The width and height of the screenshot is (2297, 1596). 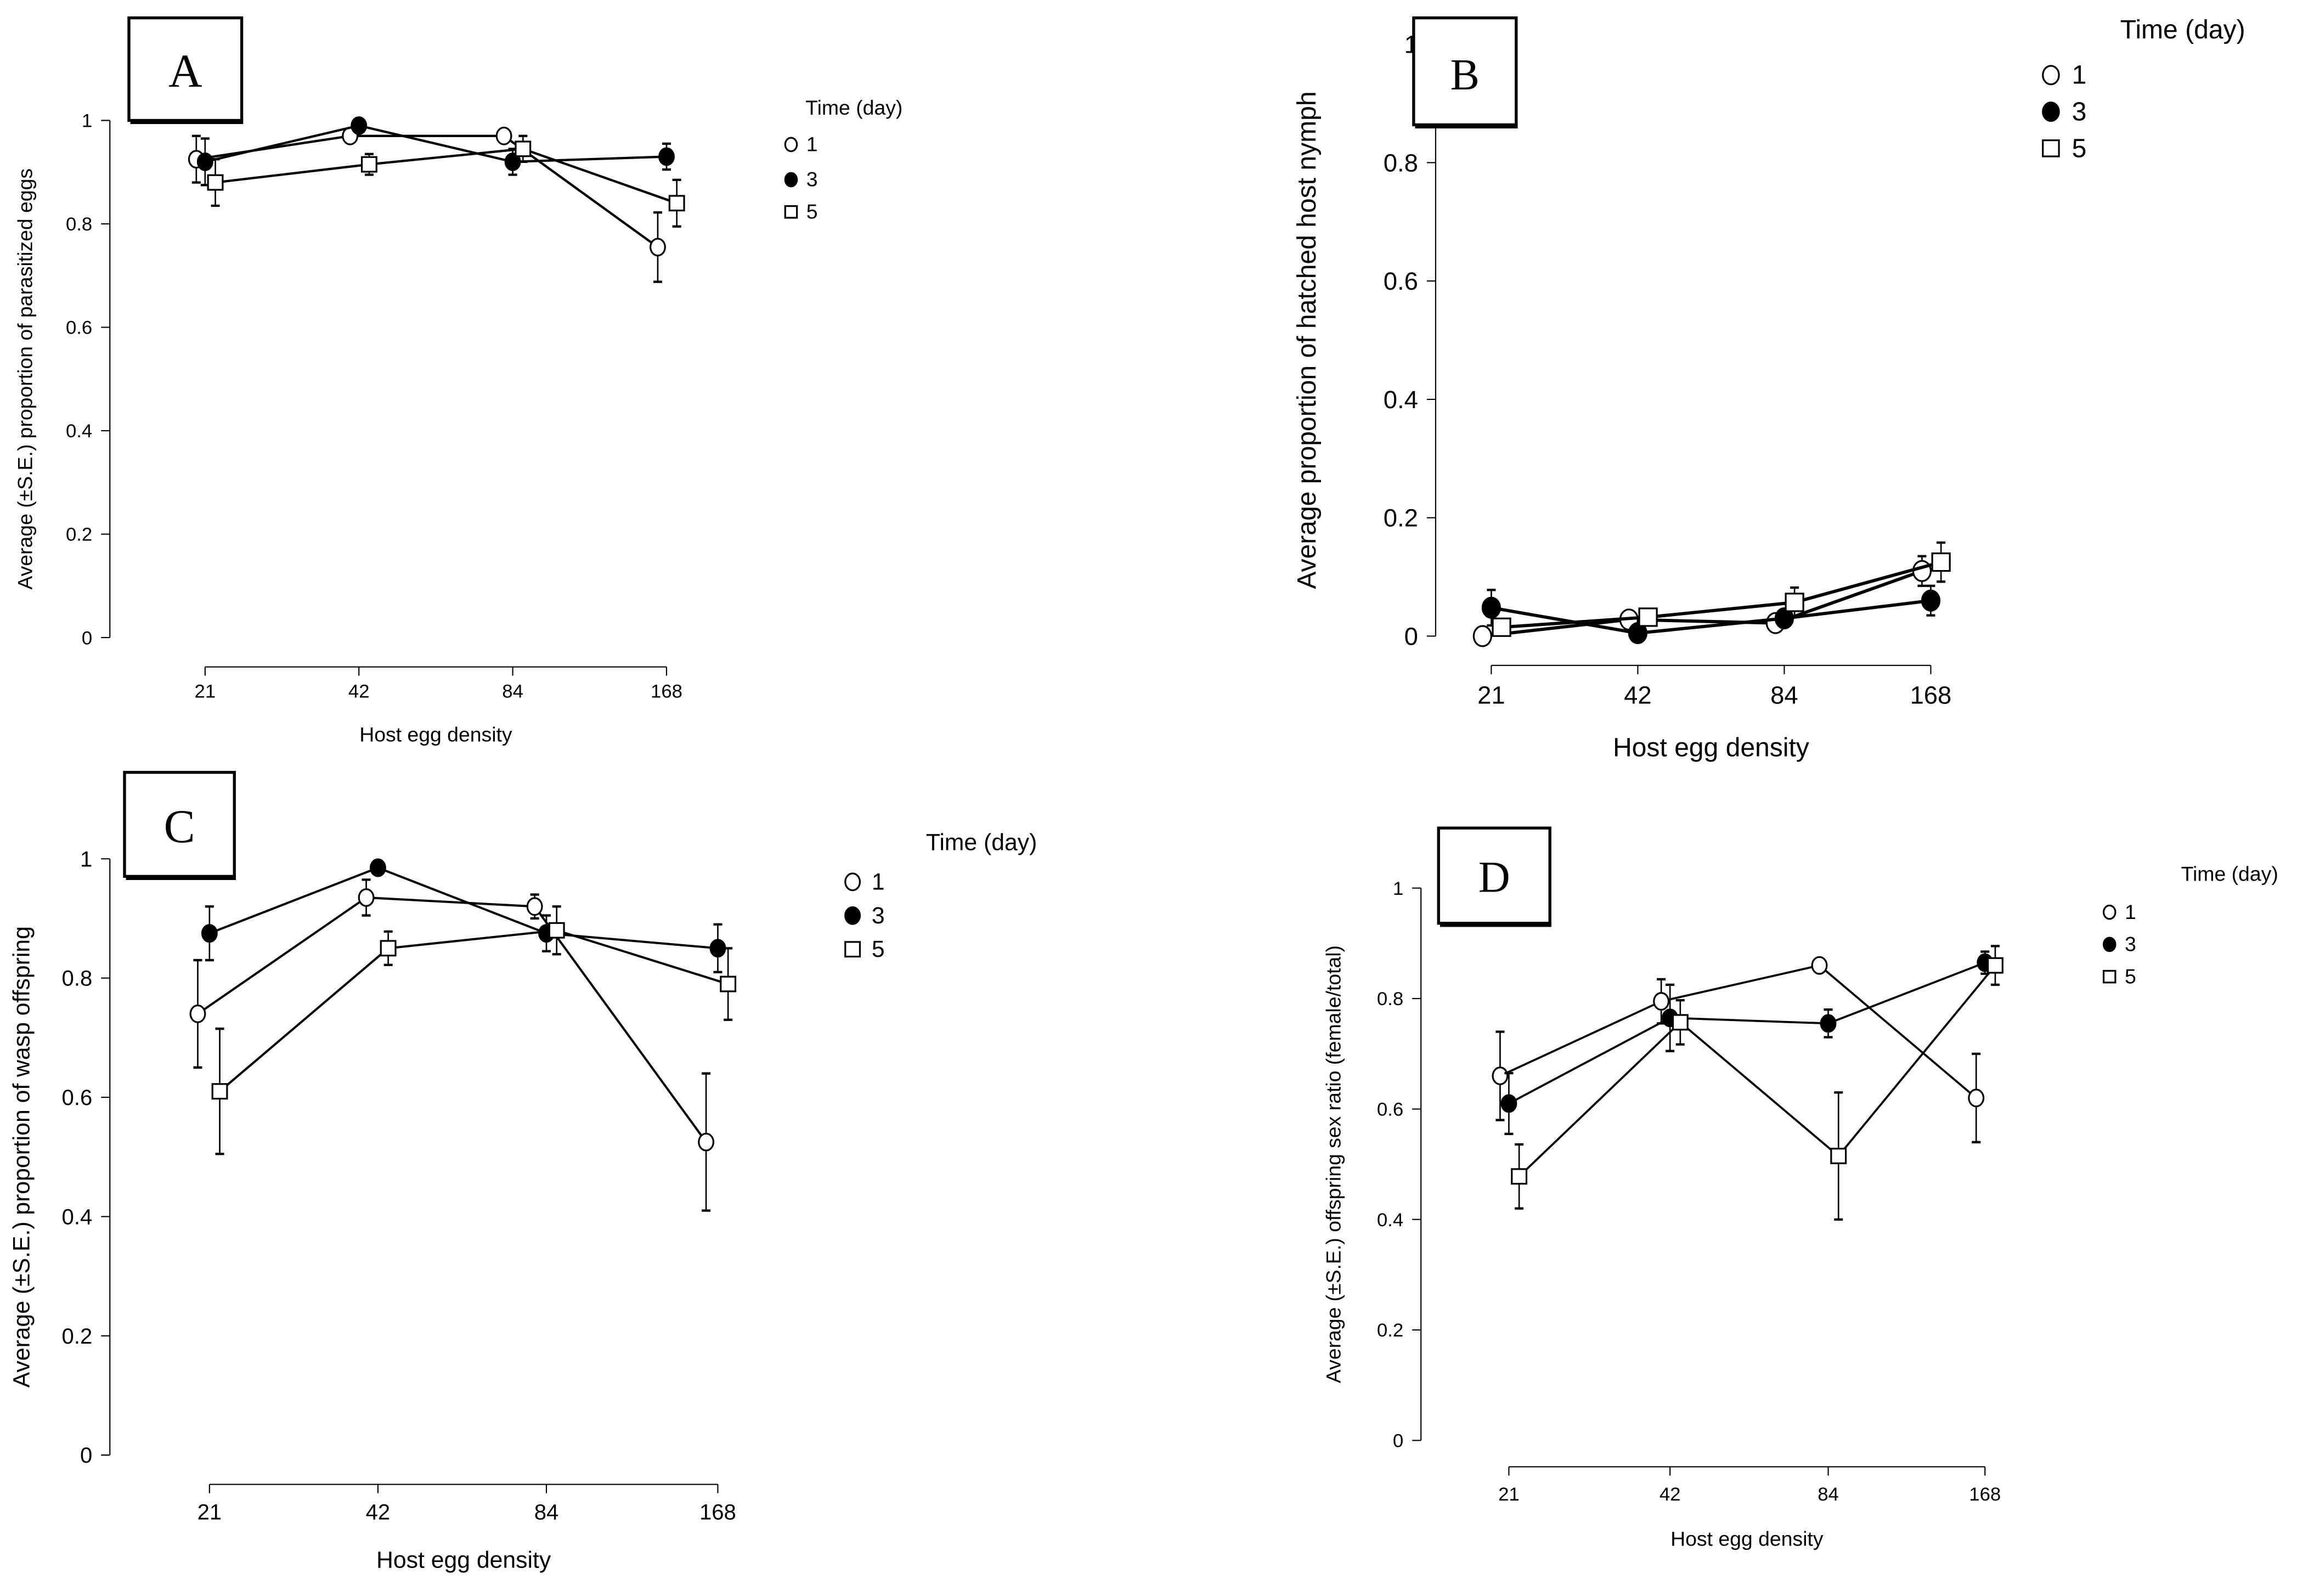 I want to click on panel-label: A, so click(x=185, y=71).